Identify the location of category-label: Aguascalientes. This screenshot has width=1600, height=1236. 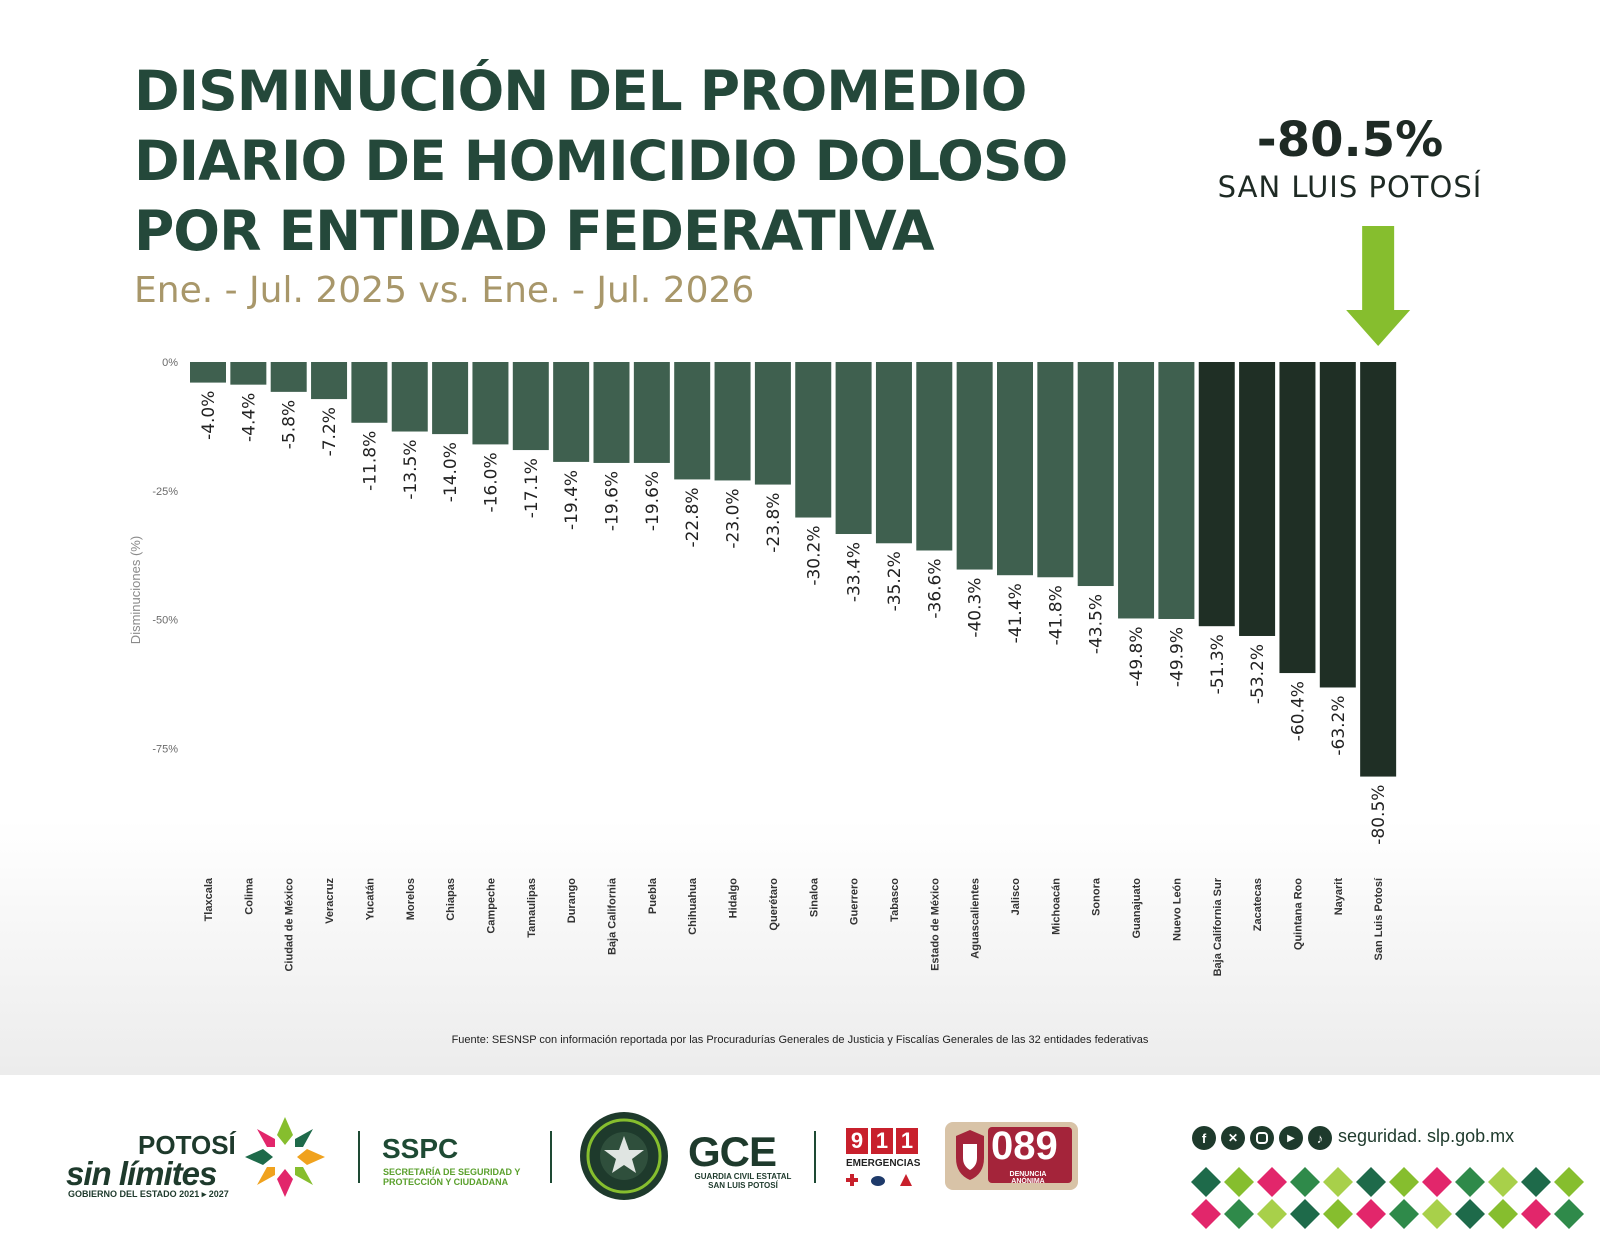
(976, 918).